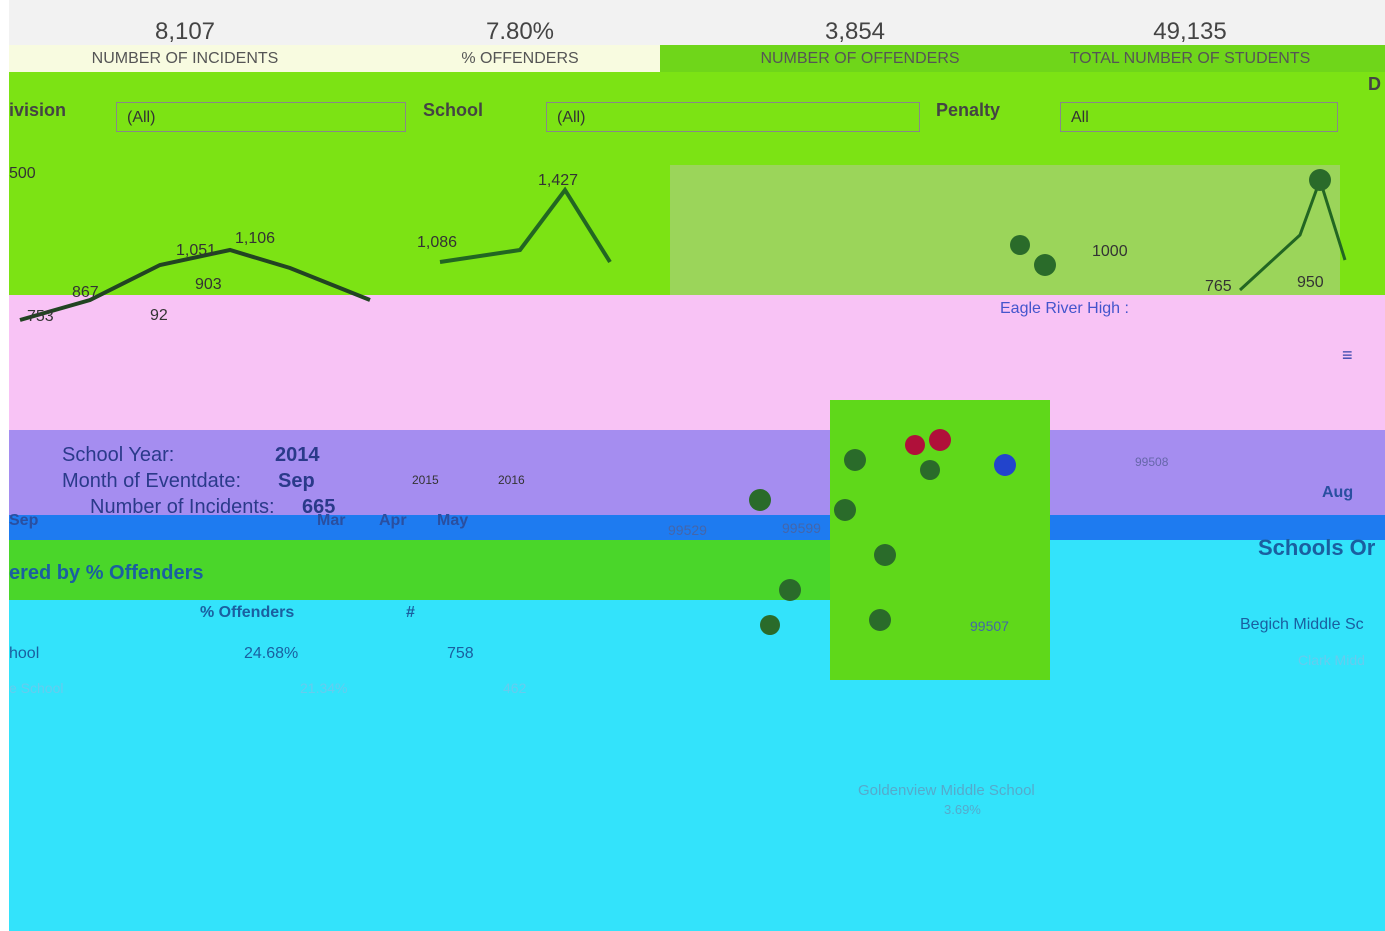 The width and height of the screenshot is (1385, 931). What do you see at coordinates (24, 520) in the screenshot?
I see `month-label: Sep` at bounding box center [24, 520].